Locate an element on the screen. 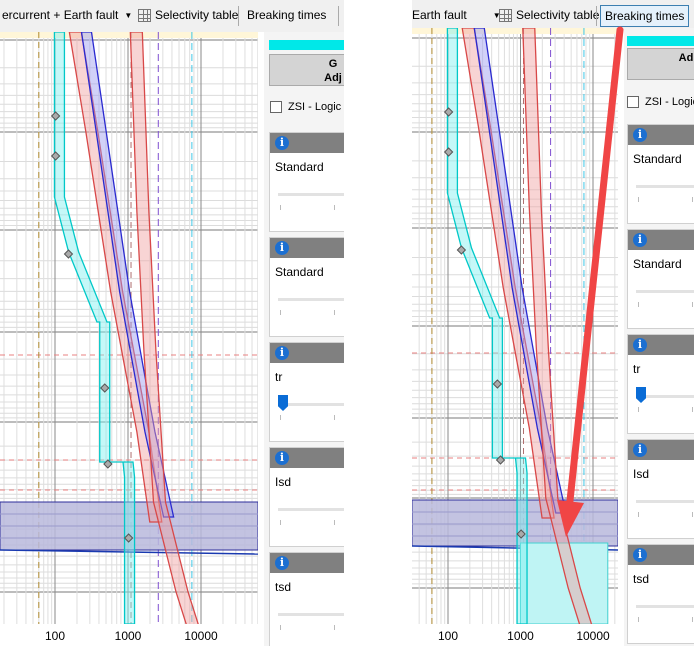 This screenshot has height=646, width=694. selectivity-band-edge is located at coordinates (129, 552).